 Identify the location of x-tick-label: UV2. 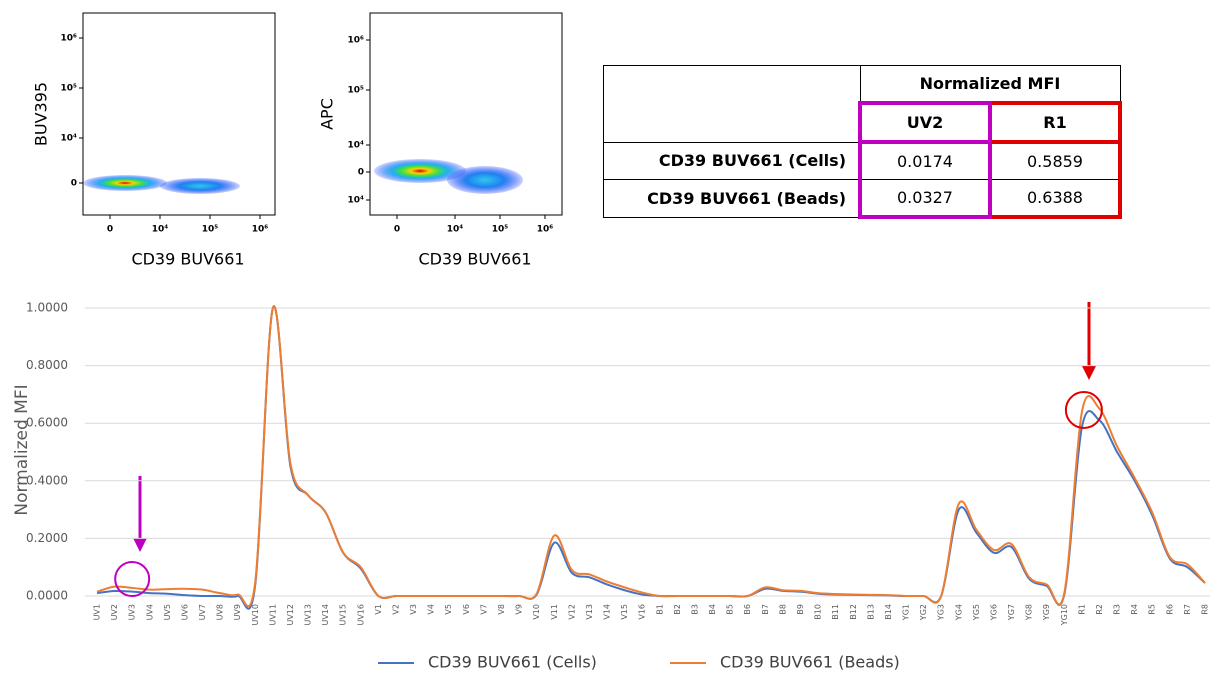
(114, 612).